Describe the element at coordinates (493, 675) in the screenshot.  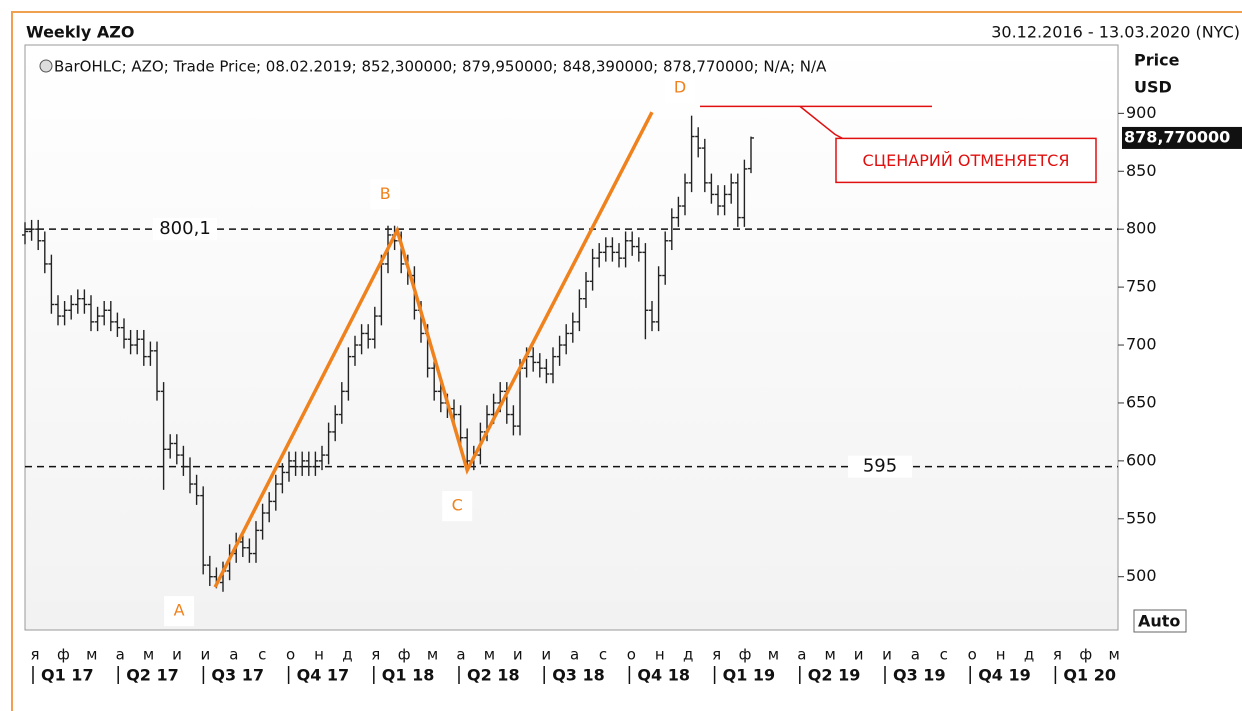
I see `x-quarter-label: Q2 18` at that location.